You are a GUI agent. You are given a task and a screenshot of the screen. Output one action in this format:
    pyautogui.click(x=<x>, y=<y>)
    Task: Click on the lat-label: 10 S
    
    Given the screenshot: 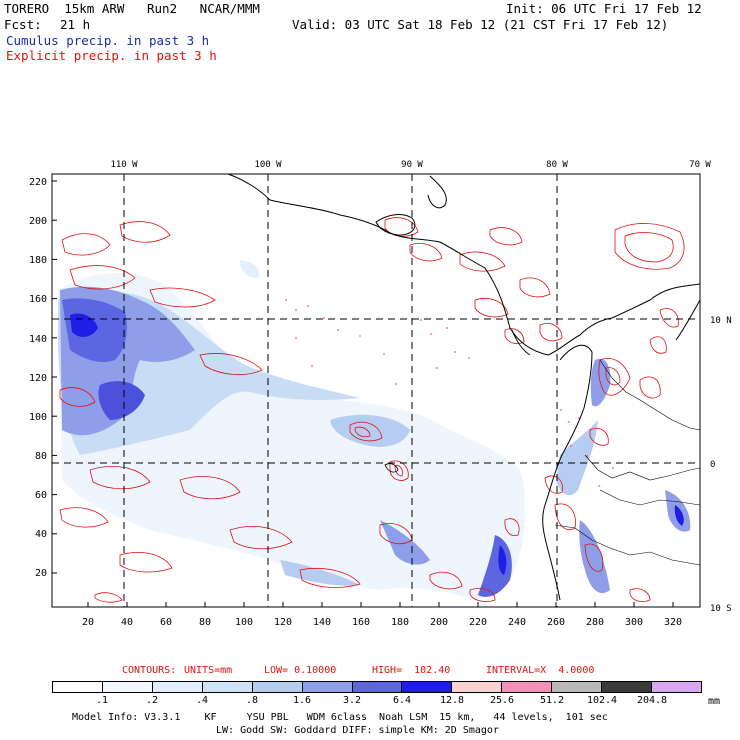 What is the action you would take?
    pyautogui.click(x=721, y=609)
    